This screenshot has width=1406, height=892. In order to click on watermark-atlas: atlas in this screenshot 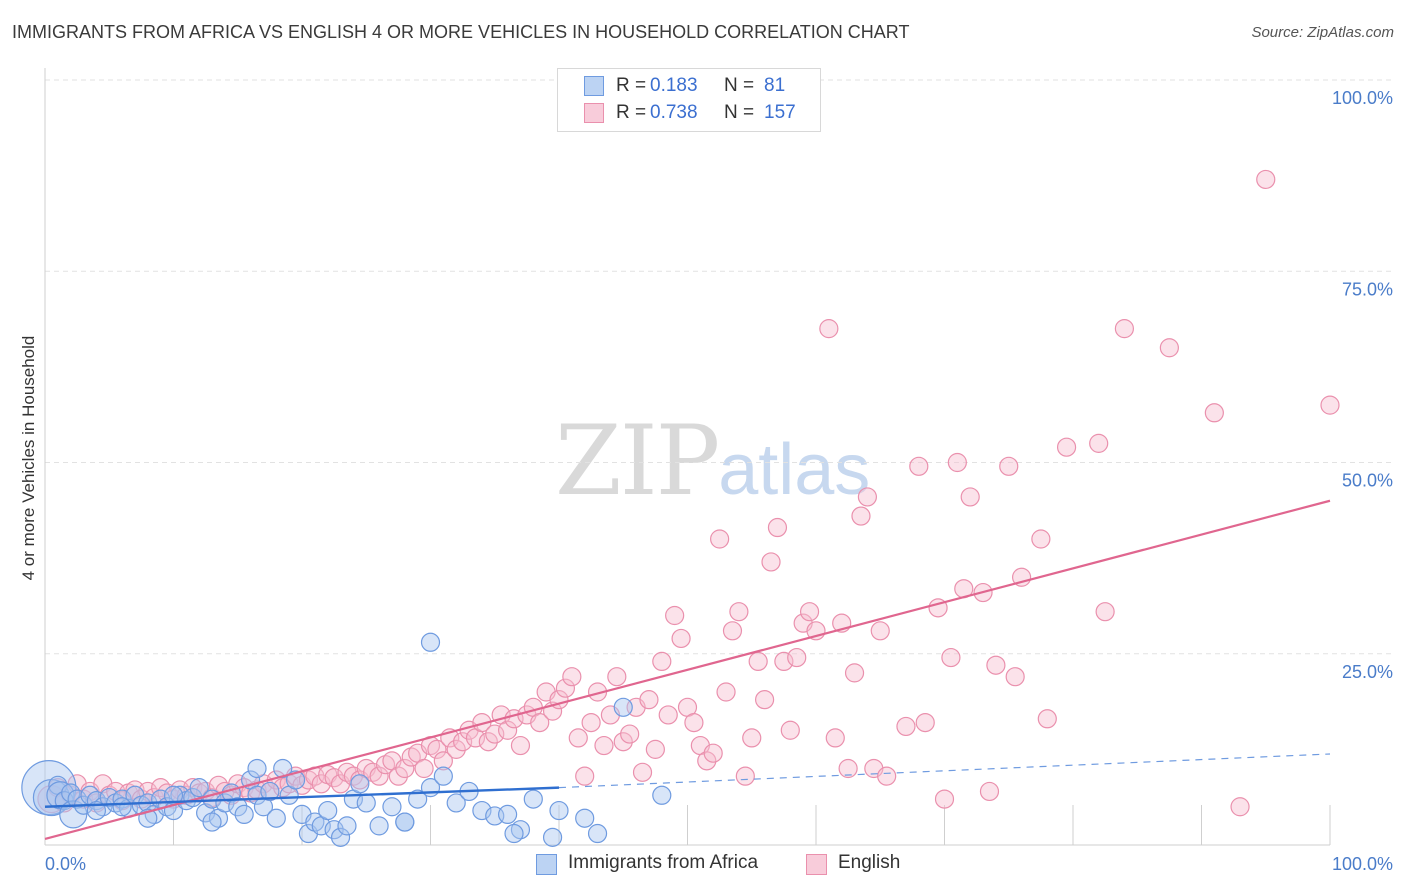, I will do `click(794, 470)`.